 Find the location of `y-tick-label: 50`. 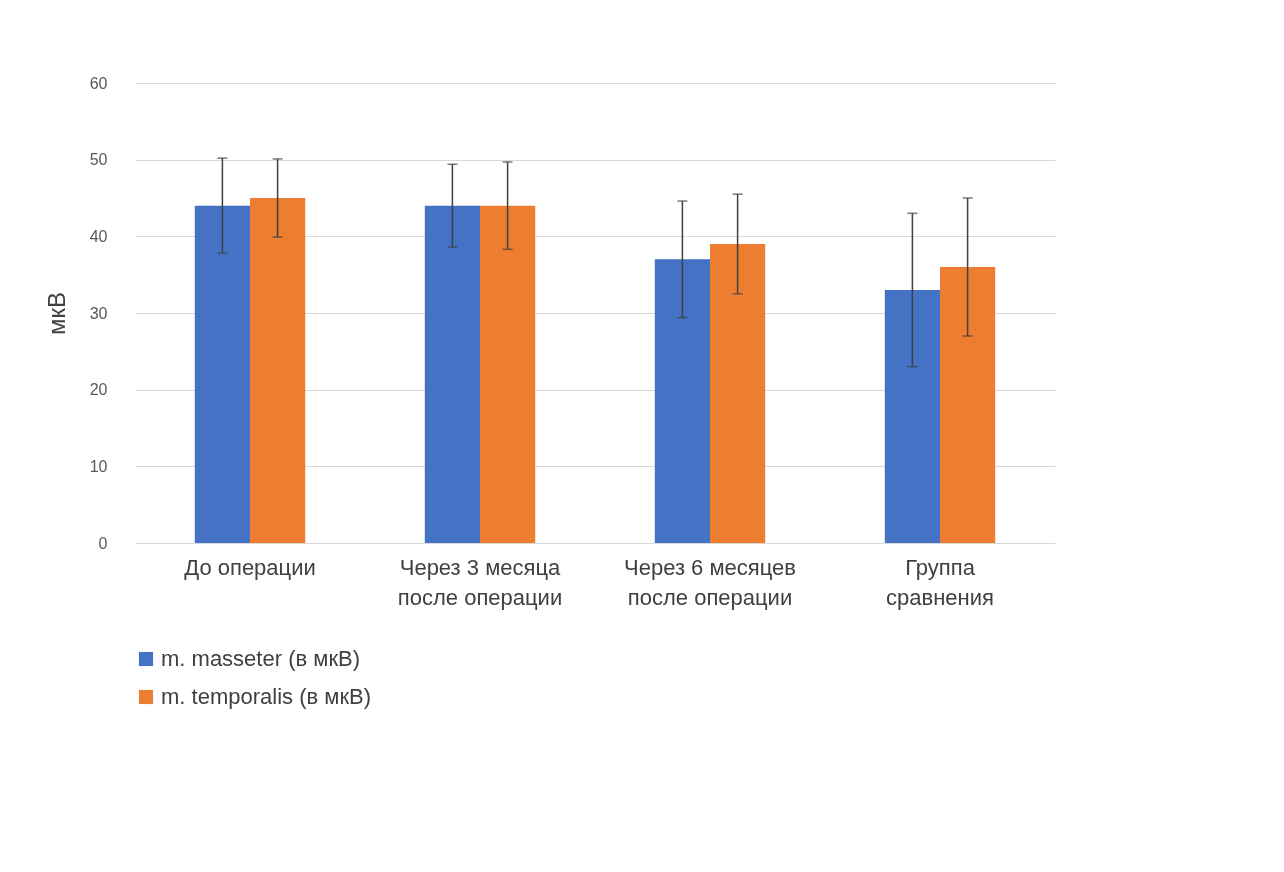

y-tick-label: 50 is located at coordinates (98, 160).